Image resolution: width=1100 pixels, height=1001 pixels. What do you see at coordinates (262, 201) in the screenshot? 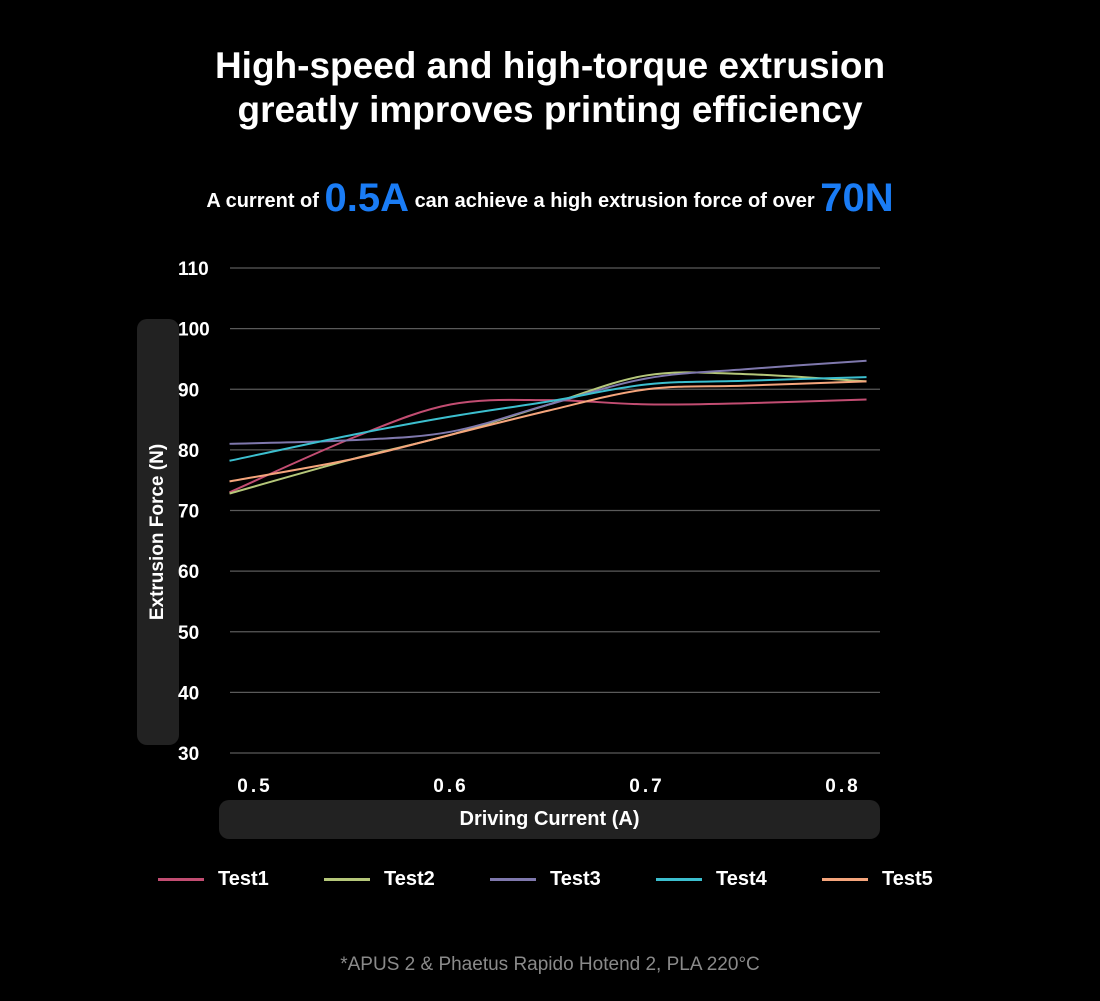
I see `subtitle-pre: A current of` at bounding box center [262, 201].